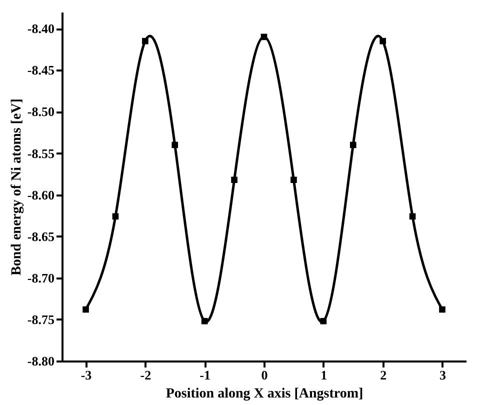  What do you see at coordinates (40, 112) in the screenshot?
I see `y-tick-label: -8.50` at bounding box center [40, 112].